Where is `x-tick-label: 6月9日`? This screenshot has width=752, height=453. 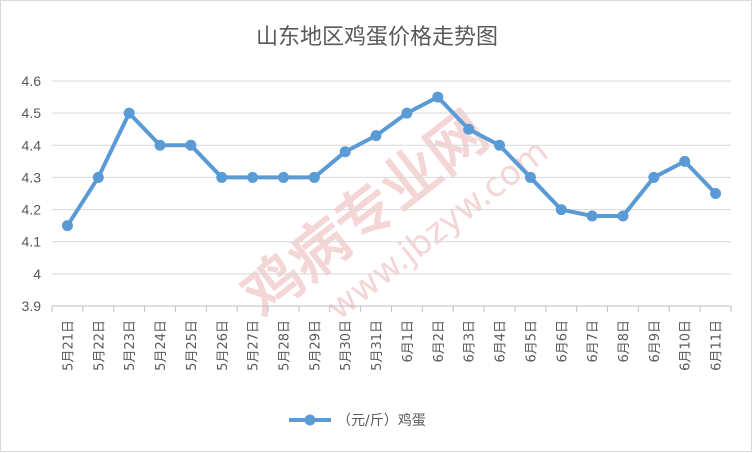 x-tick-label: 6月9日 is located at coordinates (655, 341).